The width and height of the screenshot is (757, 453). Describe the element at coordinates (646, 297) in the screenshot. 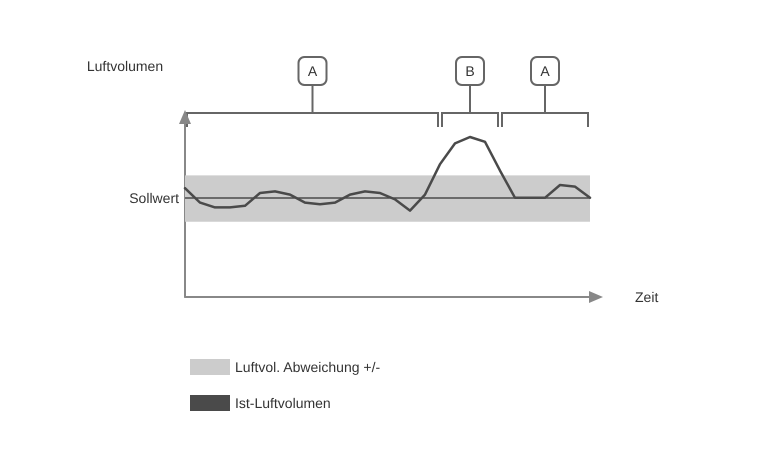

I see `x-axis-title: Zeit` at that location.